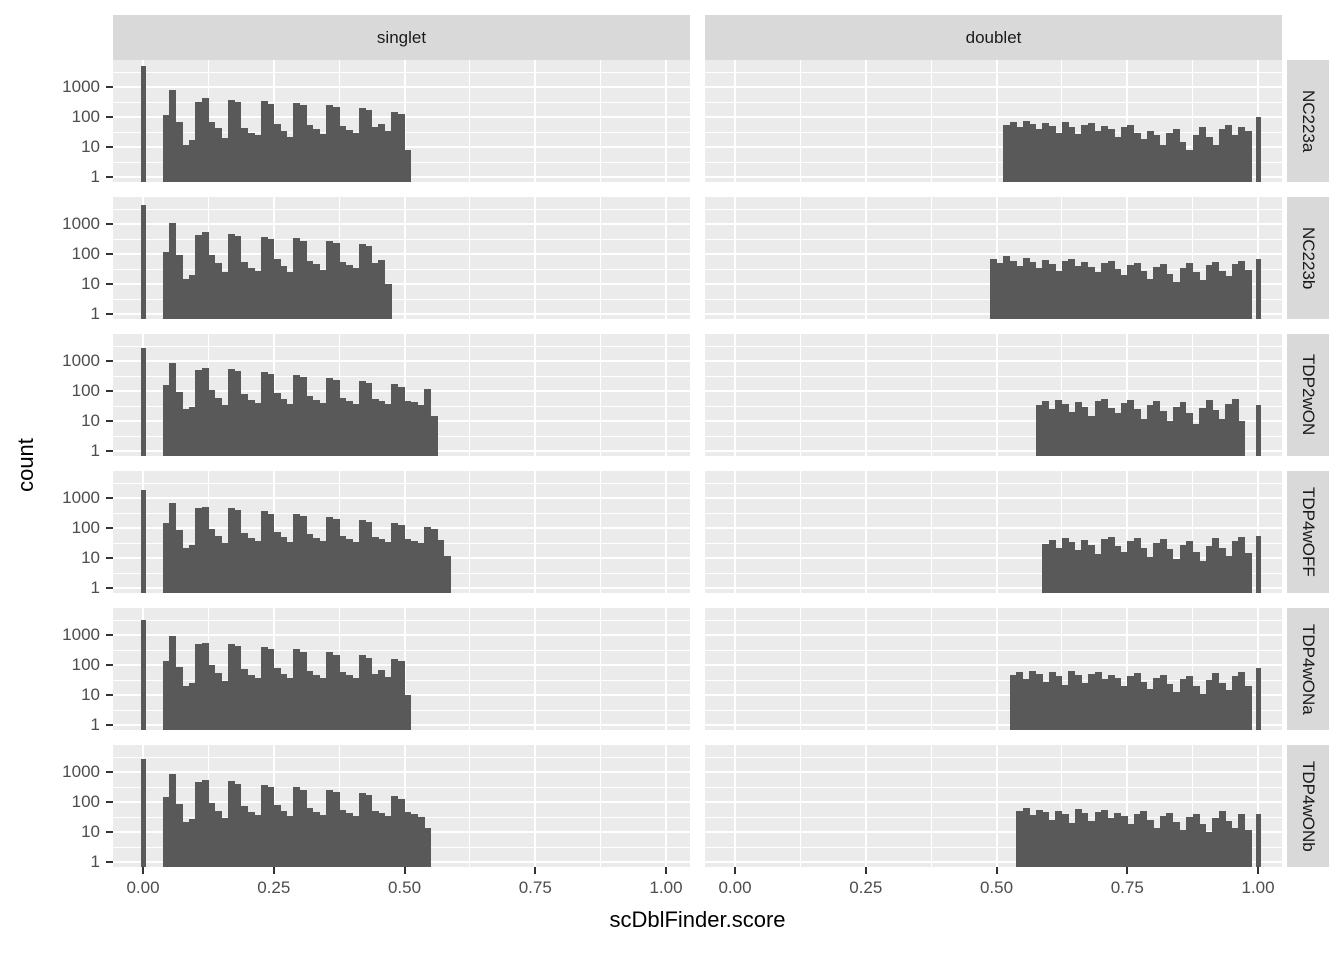 This screenshot has width=1344, height=960. I want to click on y-tick-label: 100, so click(85, 116).